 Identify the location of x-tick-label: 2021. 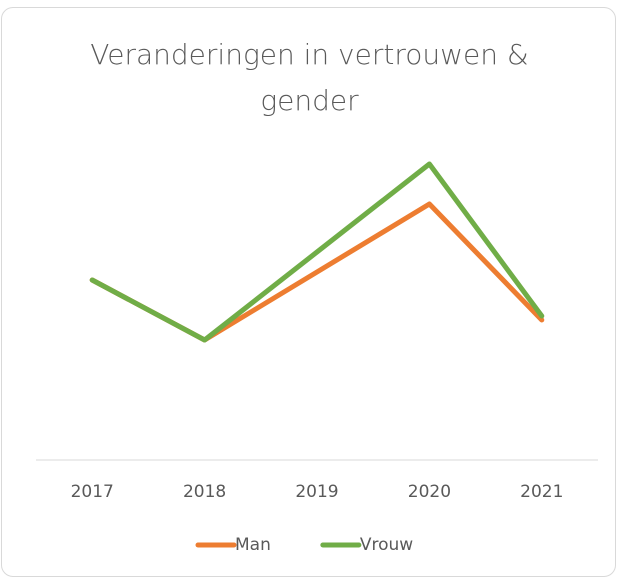
(541, 492).